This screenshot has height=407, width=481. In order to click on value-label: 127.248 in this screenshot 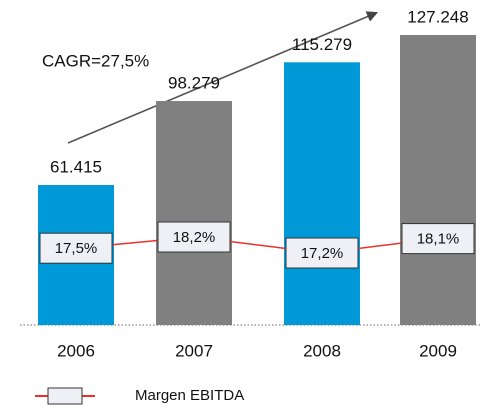, I will do `click(437, 16)`.